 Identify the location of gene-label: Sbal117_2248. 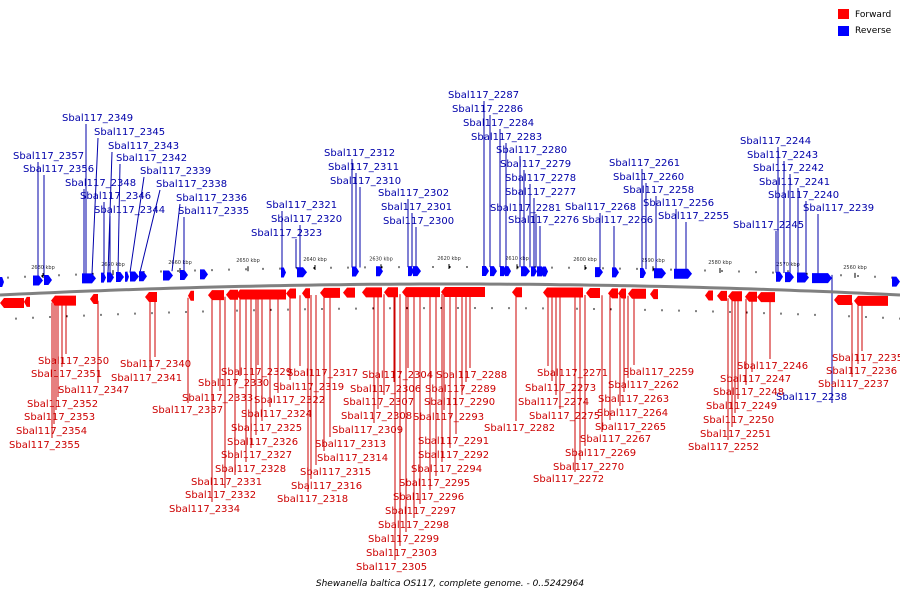
(748, 392).